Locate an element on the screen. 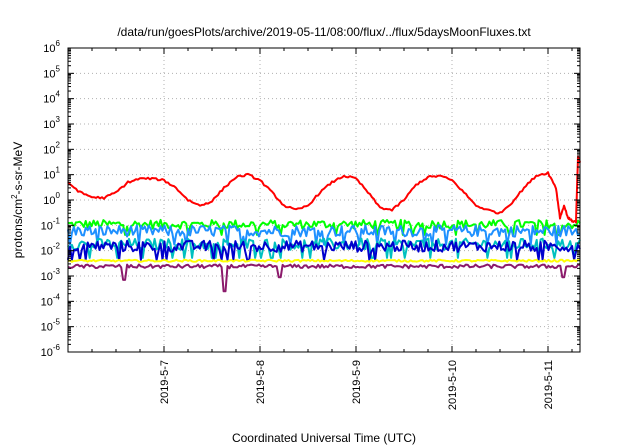  x-tick-label: 2019-5-7 is located at coordinates (165, 382).